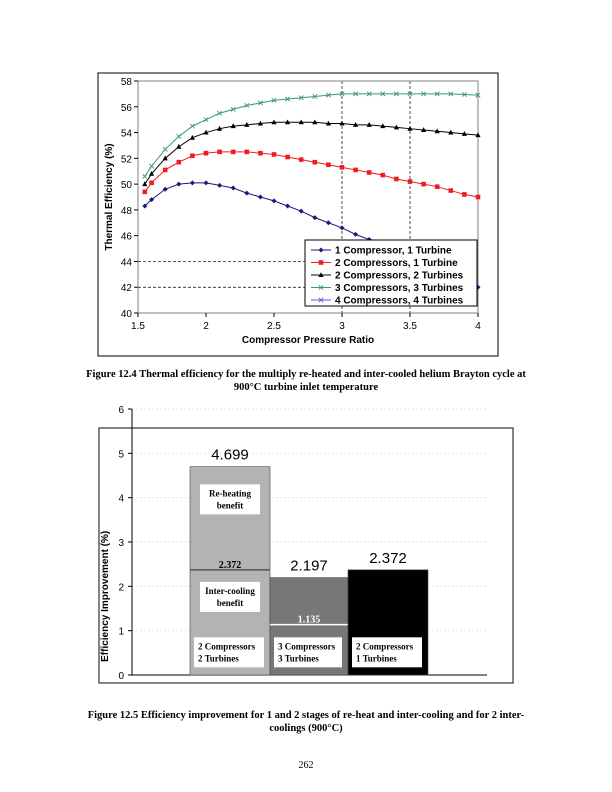 The width and height of the screenshot is (612, 792). Describe the element at coordinates (342, 326) in the screenshot. I see `x-tick-label: 3` at that location.